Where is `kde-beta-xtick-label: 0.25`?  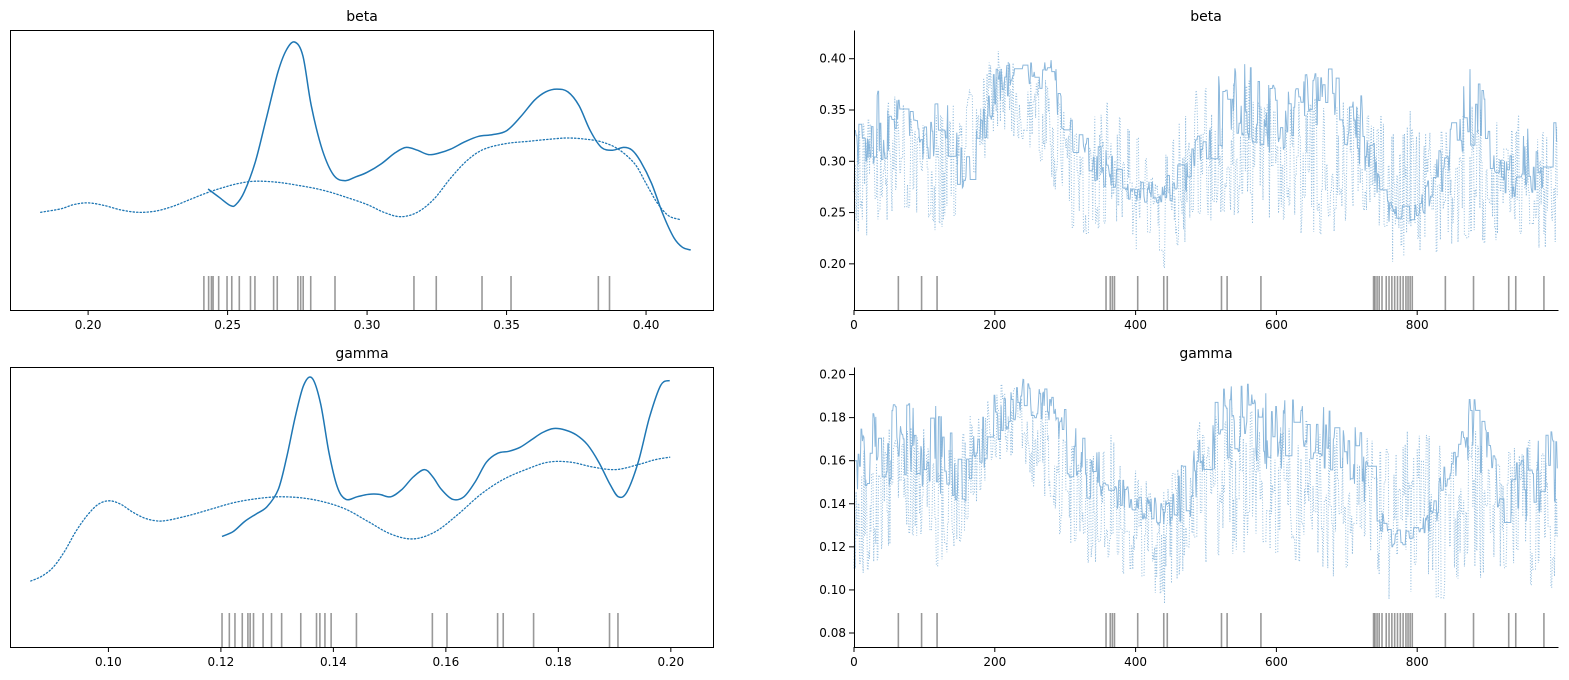
kde-beta-xtick-label: 0.25 is located at coordinates (227, 325).